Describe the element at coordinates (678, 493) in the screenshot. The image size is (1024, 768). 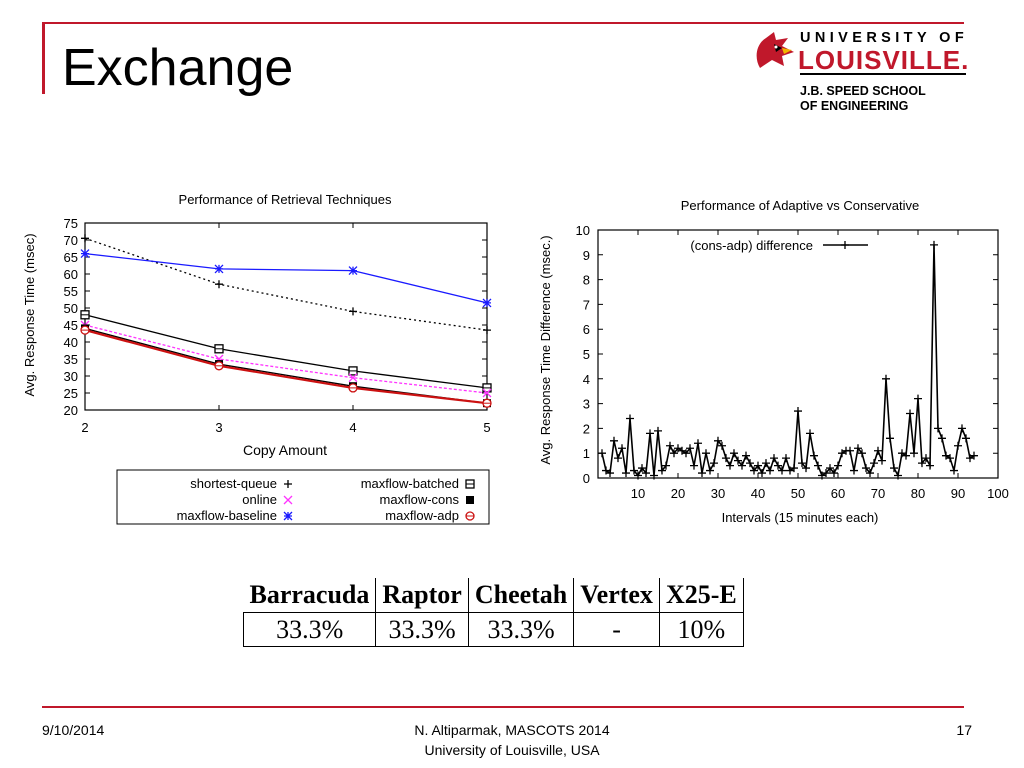
I see `chart2-x-tick-label: 20` at that location.